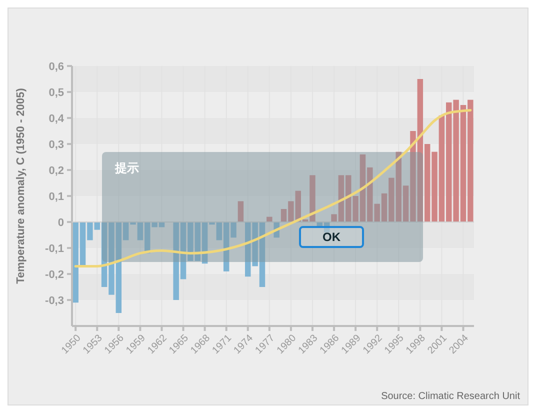  What do you see at coordinates (21, 186) in the screenshot?
I see `y-axis-title: Temperature anomaly, C (1950 - 2005)` at bounding box center [21, 186].